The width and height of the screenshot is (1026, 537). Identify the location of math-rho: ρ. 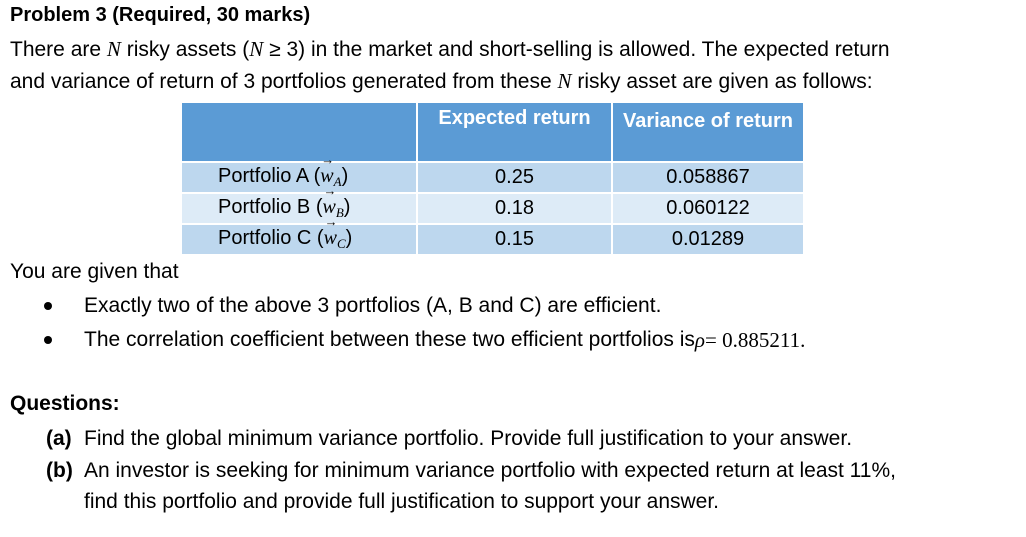
(699, 340).